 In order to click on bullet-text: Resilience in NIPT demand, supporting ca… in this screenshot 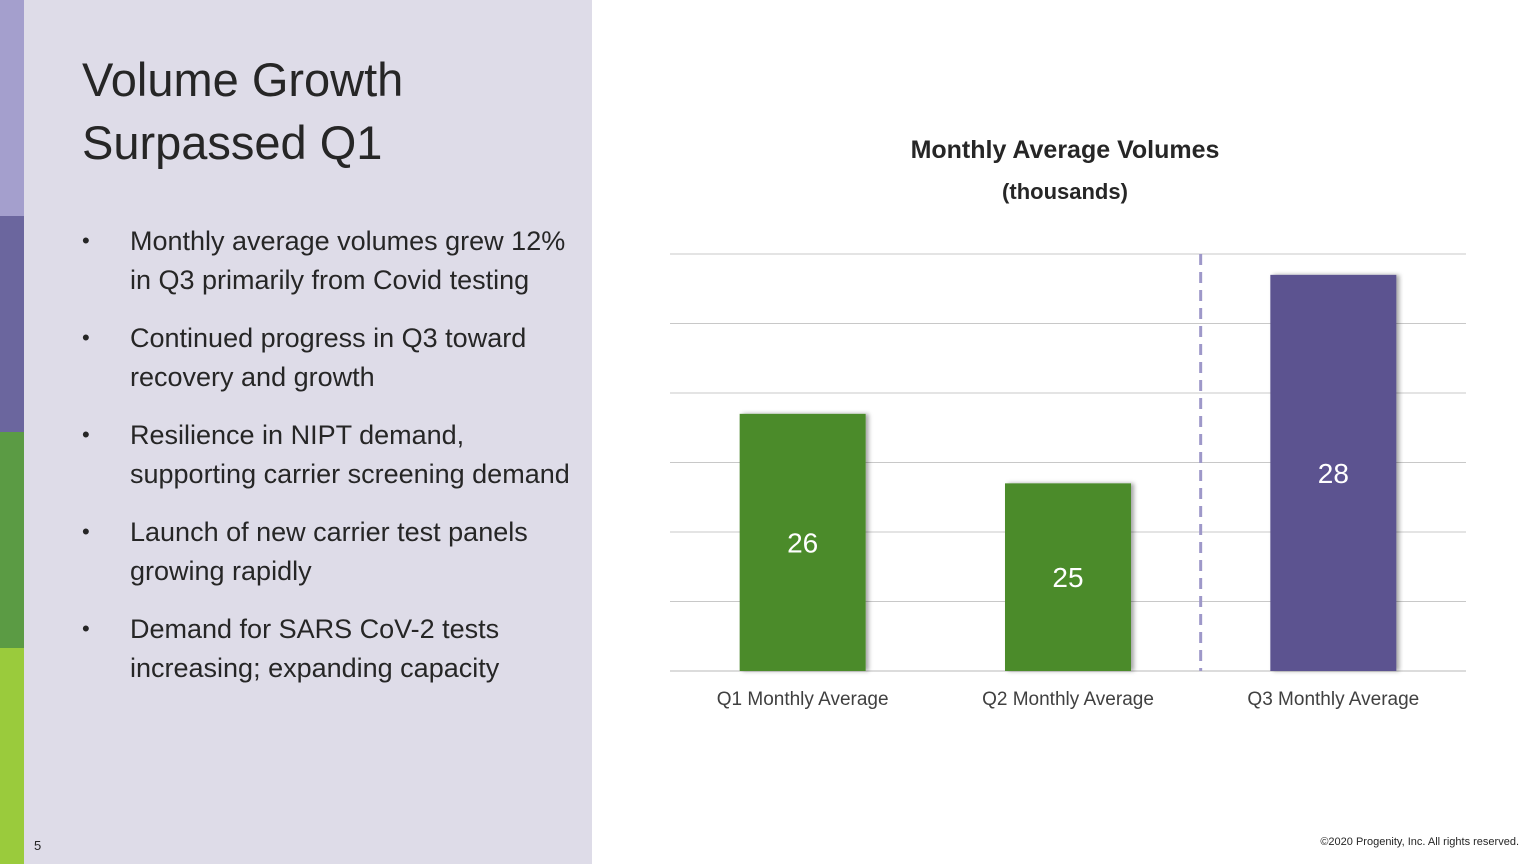, I will do `click(350, 454)`.